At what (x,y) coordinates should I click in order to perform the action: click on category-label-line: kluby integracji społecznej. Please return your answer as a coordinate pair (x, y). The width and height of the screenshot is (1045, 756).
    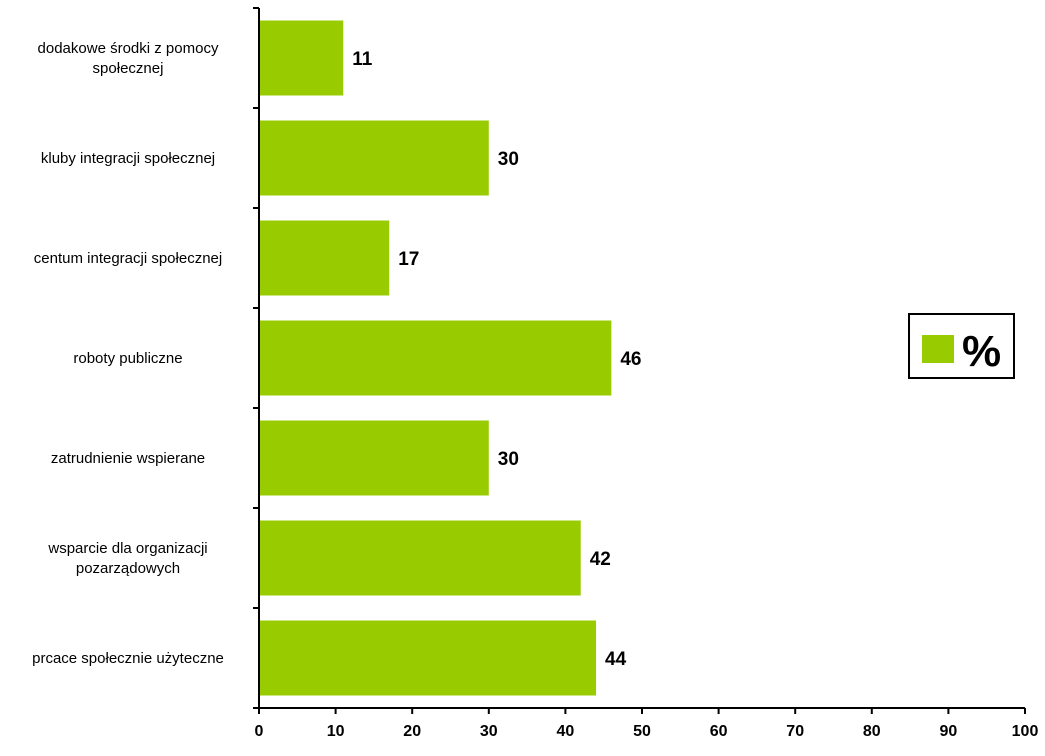
    Looking at the image, I should click on (128, 158).